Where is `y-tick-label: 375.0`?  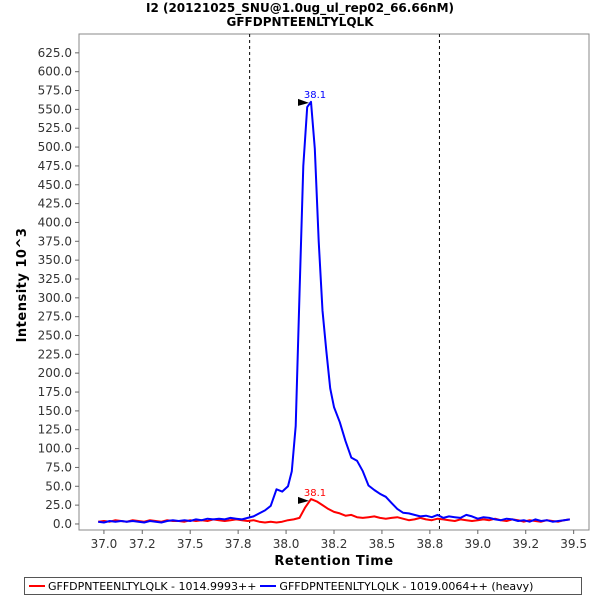 y-tick-label: 375.0 is located at coordinates (55, 241).